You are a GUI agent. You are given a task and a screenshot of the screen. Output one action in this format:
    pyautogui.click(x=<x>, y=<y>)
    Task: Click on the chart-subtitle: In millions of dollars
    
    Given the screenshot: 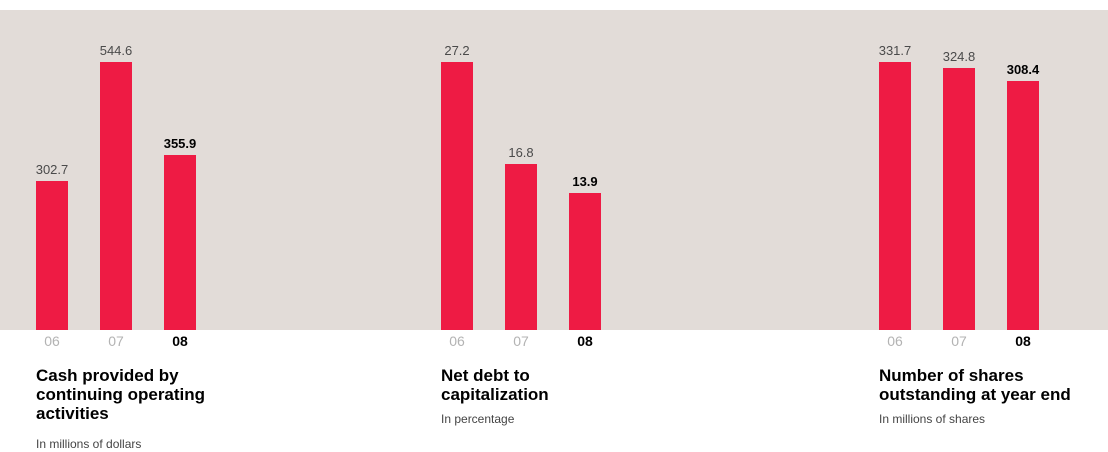 What is the action you would take?
    pyautogui.click(x=89, y=444)
    